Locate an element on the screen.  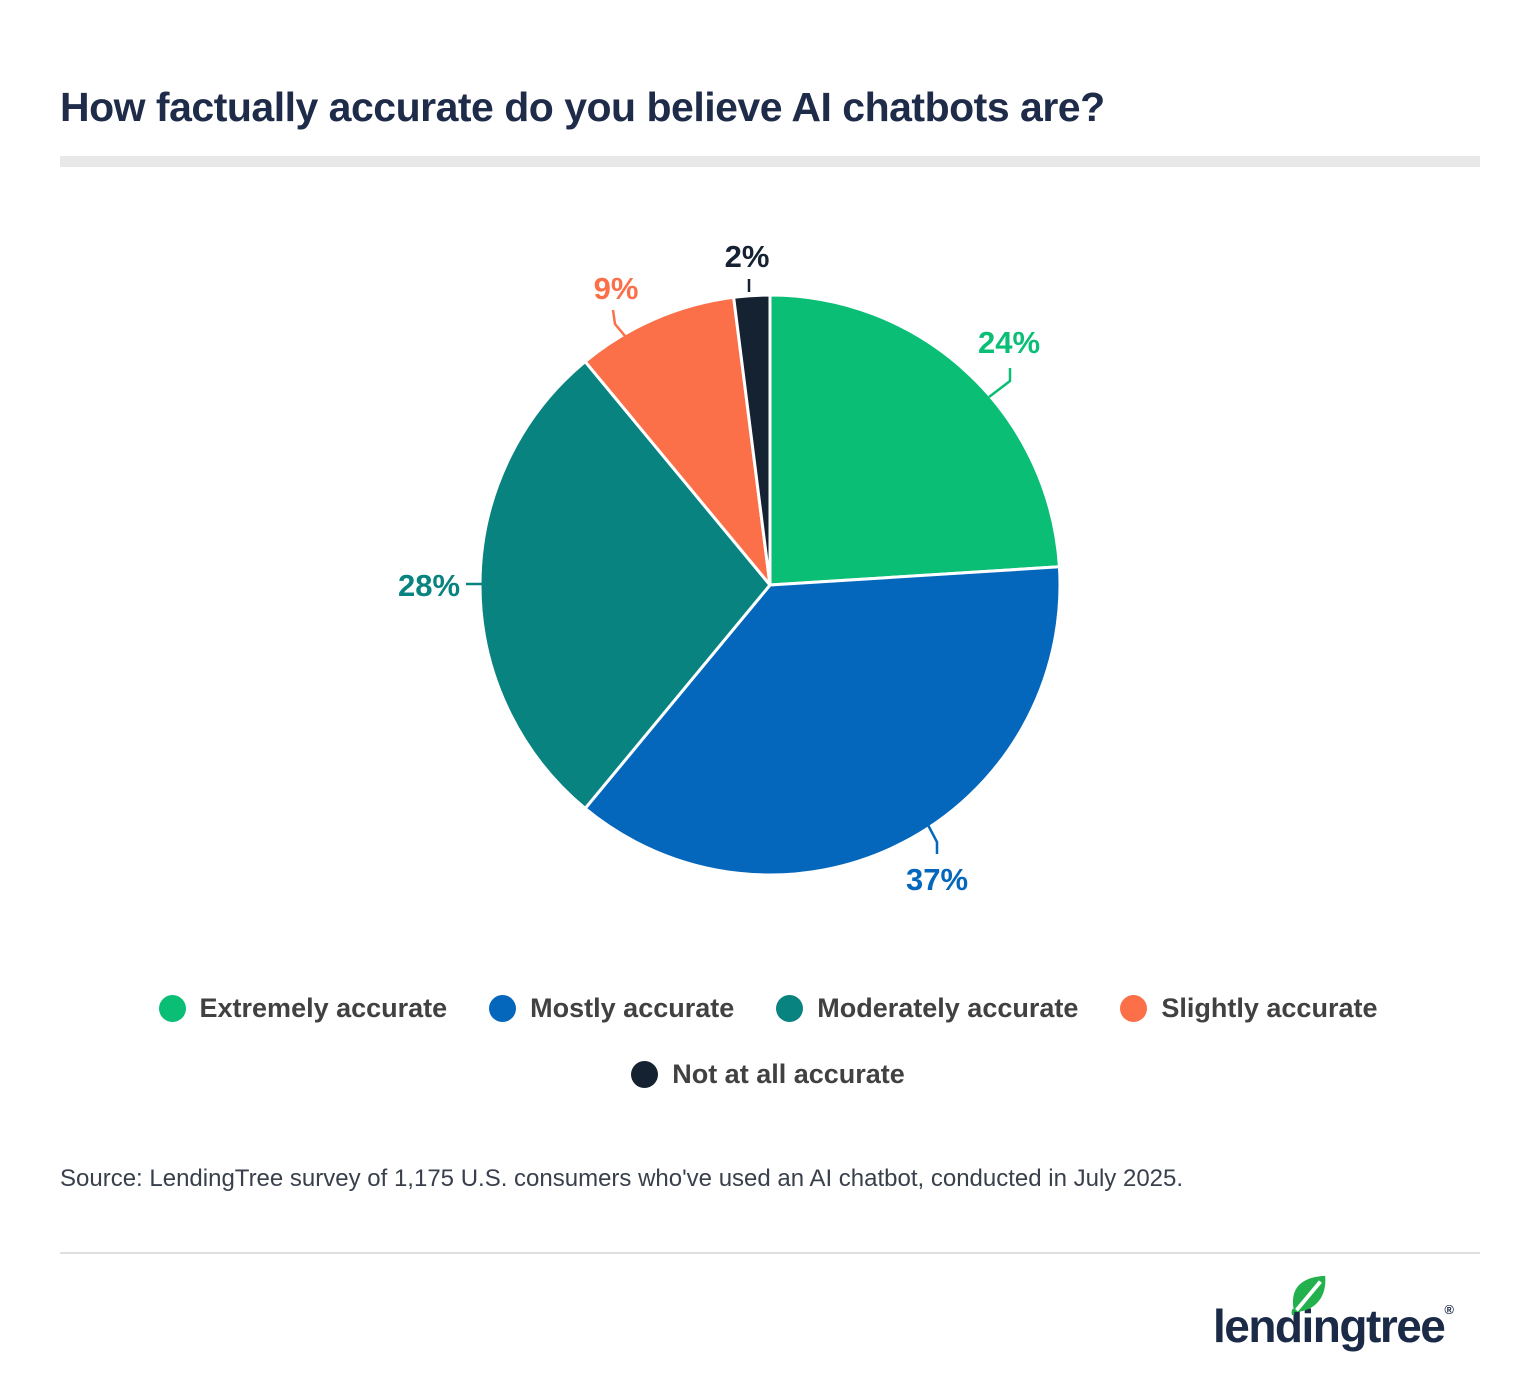
pie-slice-slightly-accurate is located at coordinates (677, 441).